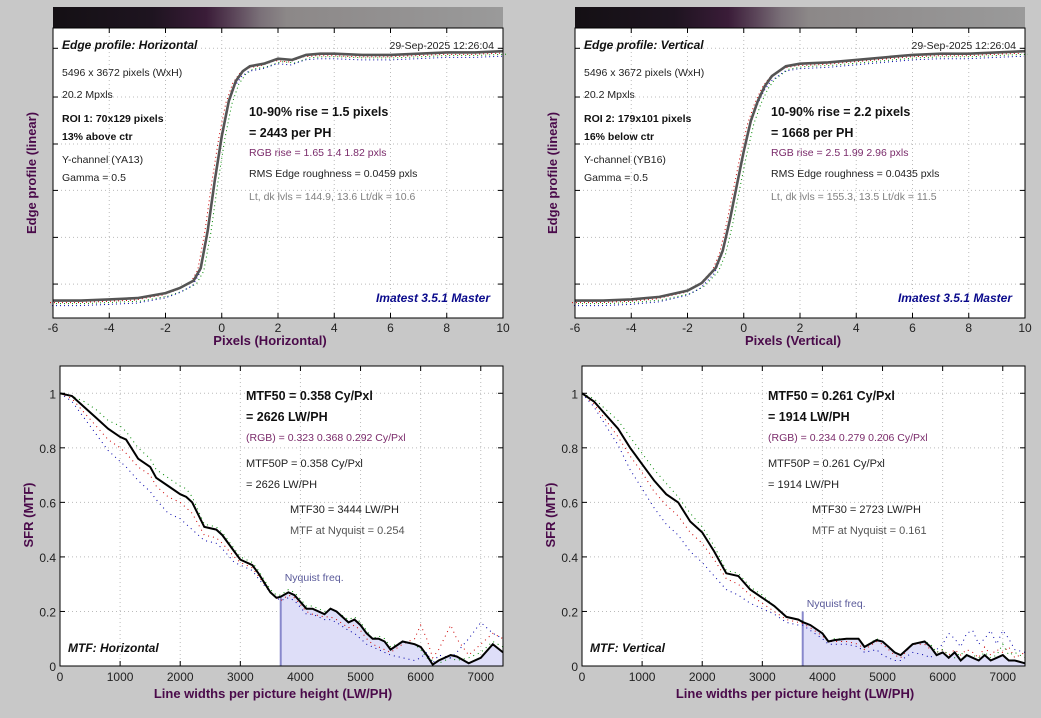  What do you see at coordinates (130, 45) in the screenshot?
I see `chart-title: Edge profile: Horizontal` at bounding box center [130, 45].